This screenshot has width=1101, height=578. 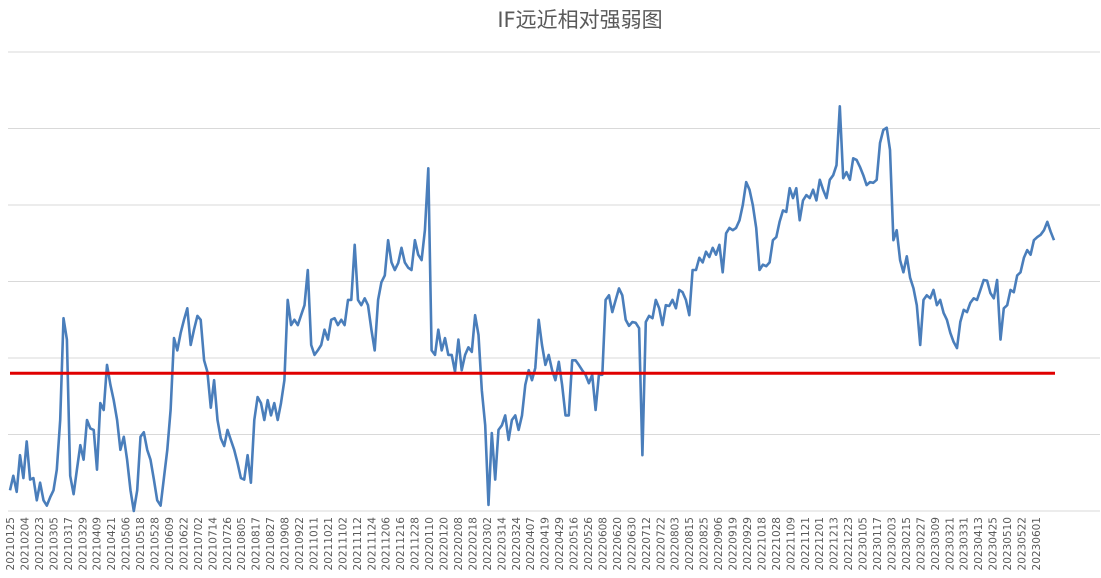 What do you see at coordinates (603, 543) in the screenshot?
I see `x-tick-label: 20220608` at bounding box center [603, 543].